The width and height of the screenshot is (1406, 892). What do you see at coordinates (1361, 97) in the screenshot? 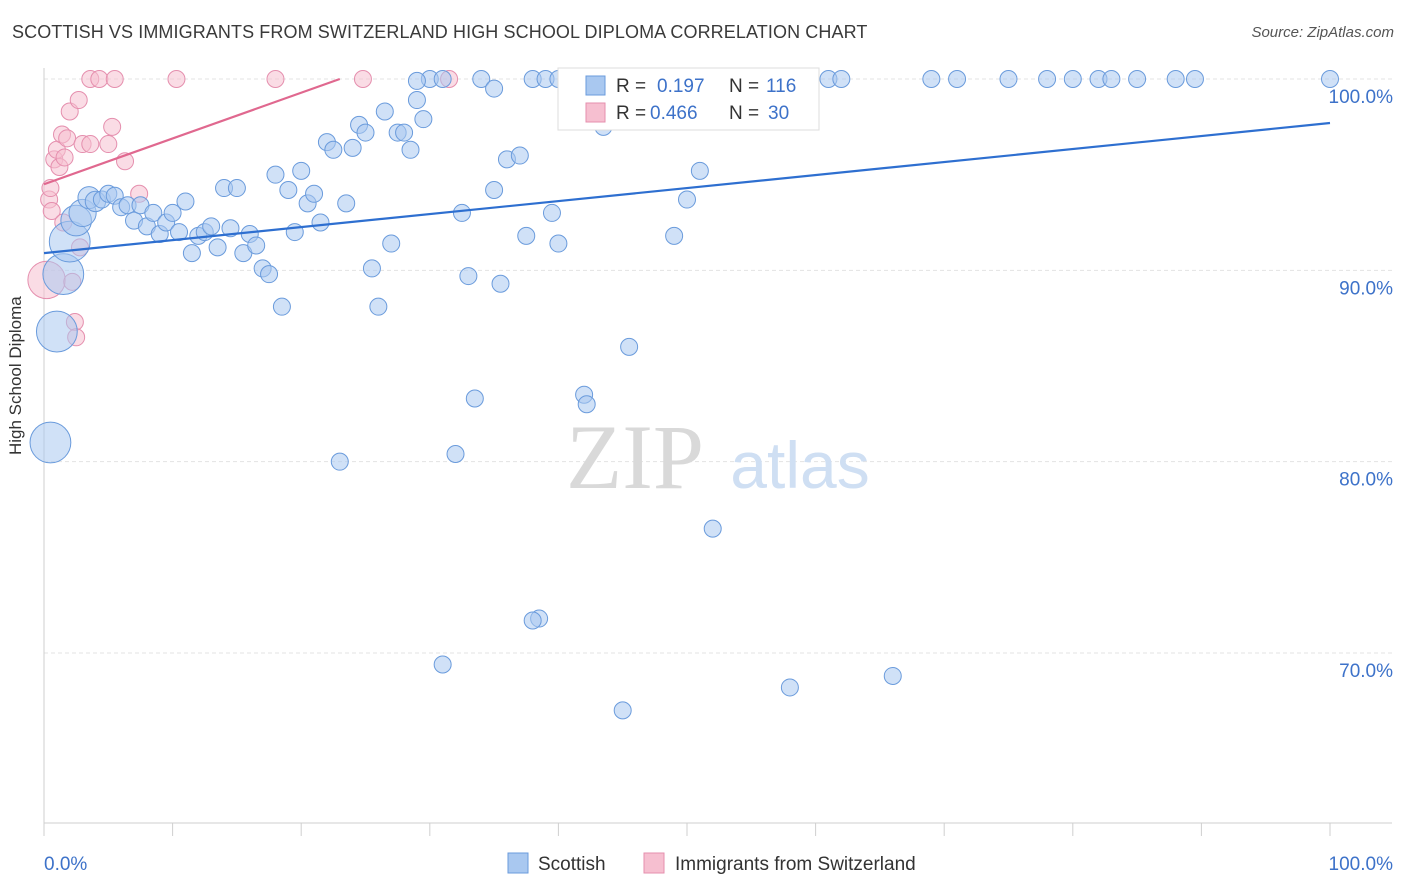
I see `y-tick-label: 100.0%` at bounding box center [1361, 97].